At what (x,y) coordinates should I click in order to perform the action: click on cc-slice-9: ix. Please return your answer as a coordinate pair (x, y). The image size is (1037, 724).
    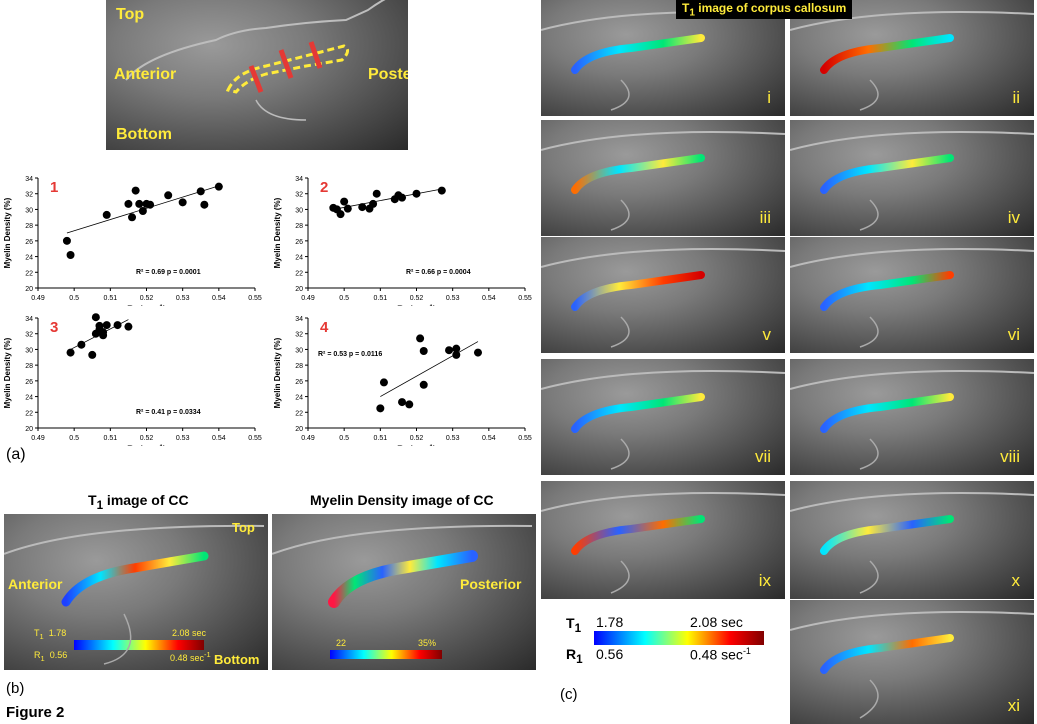
    Looking at the image, I should click on (663, 540).